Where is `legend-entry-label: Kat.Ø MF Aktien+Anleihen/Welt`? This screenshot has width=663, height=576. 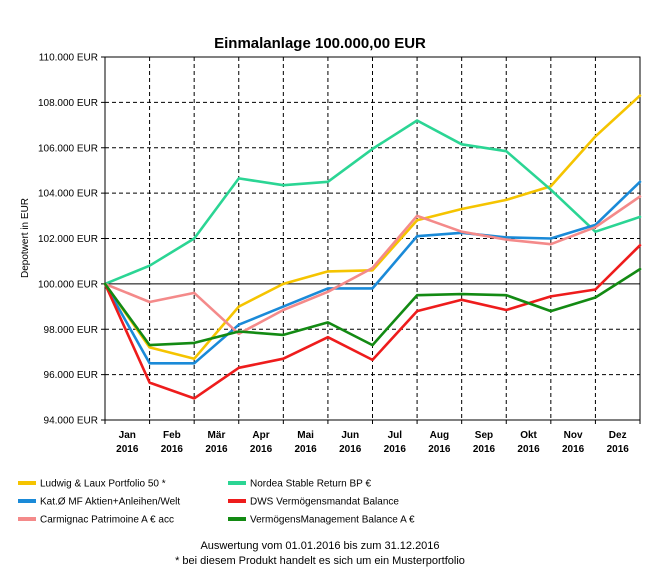 legend-entry-label: Kat.Ø MF Aktien+Anleihen/Welt is located at coordinates (110, 502).